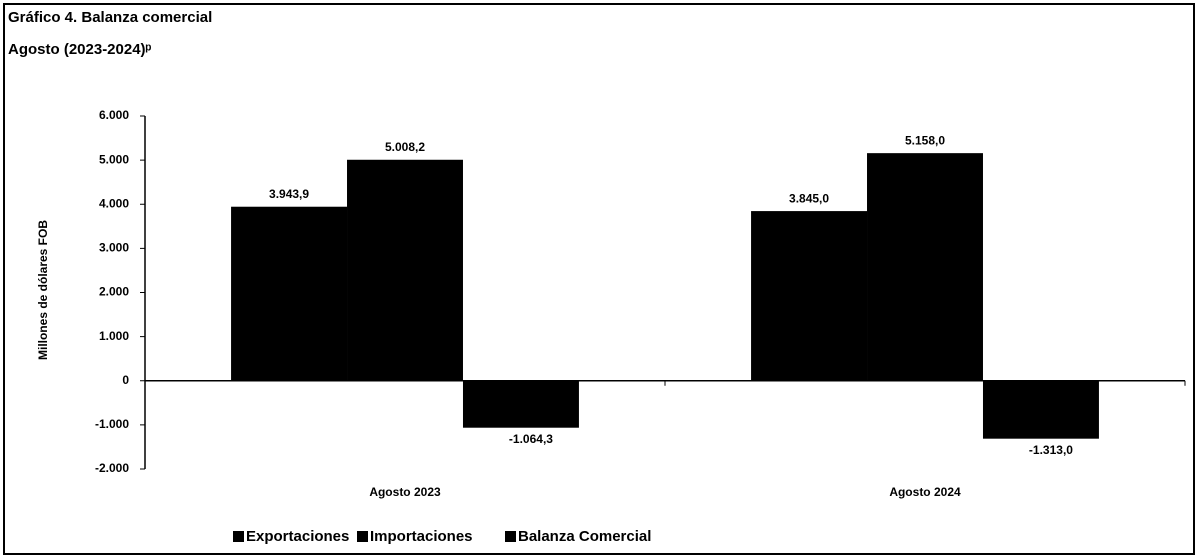 The height and width of the screenshot is (559, 1199). Describe the element at coordinates (110, 17) in the screenshot. I see `chart-title: Gráfico 4. Balanza comercial` at that location.